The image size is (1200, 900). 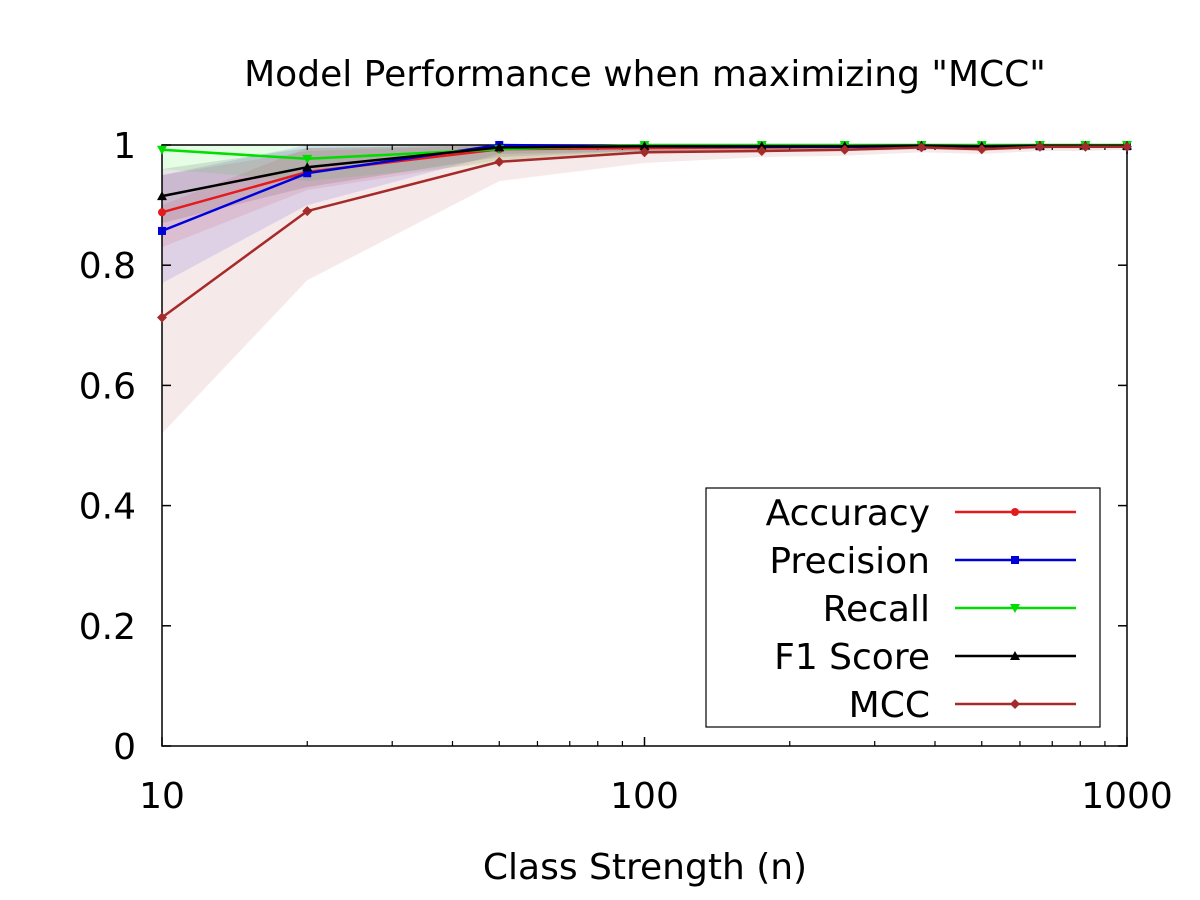 I want to click on x-tick-label: 1000, so click(x=1127, y=796).